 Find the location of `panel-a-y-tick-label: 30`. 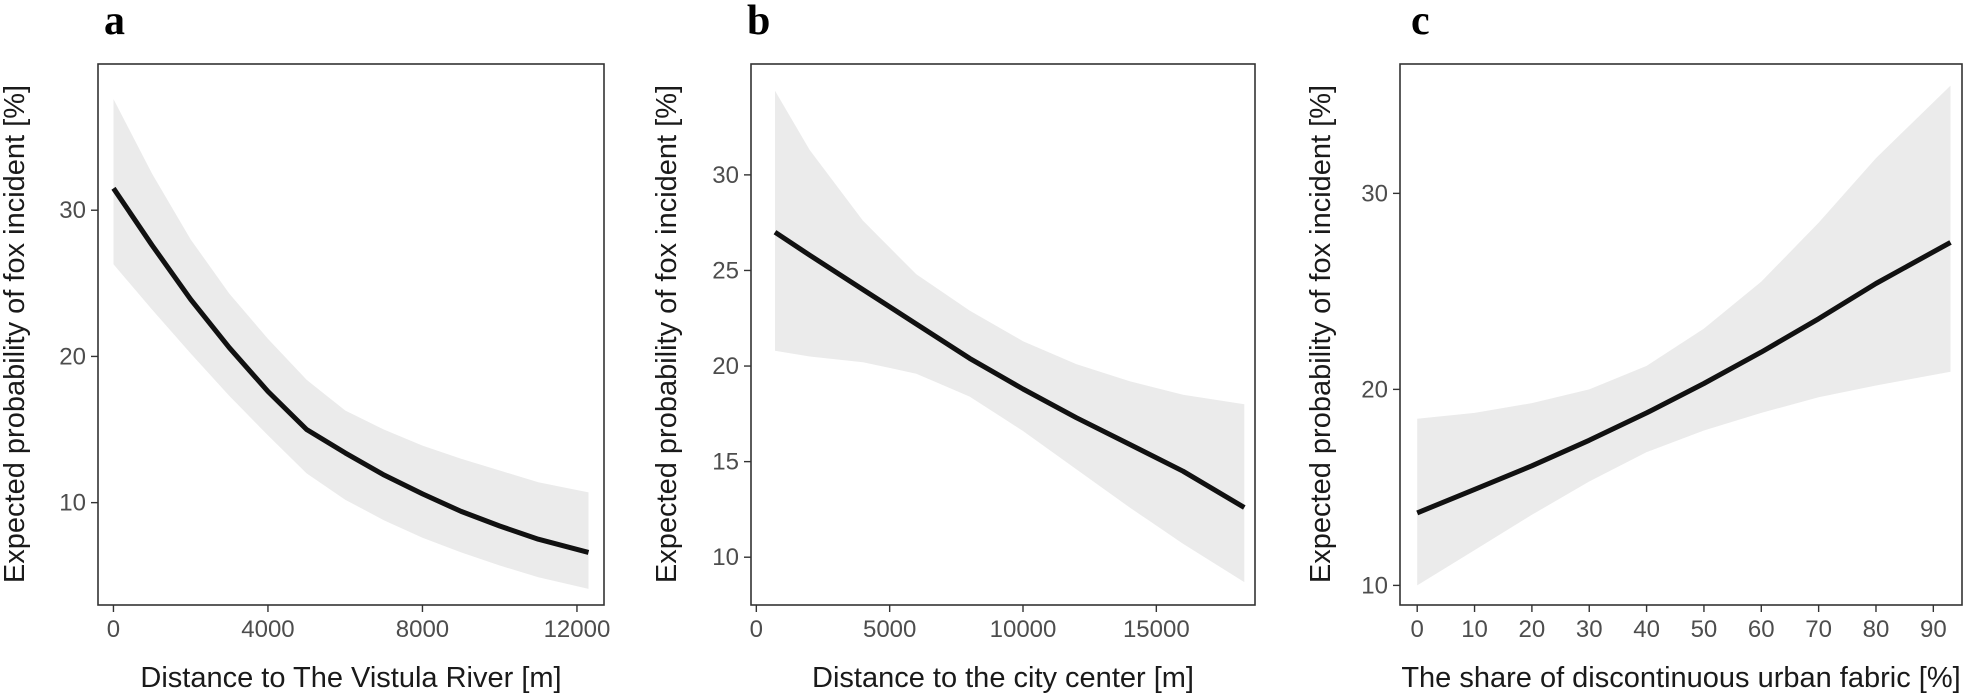

panel-a-y-tick-label: 30 is located at coordinates (72, 210).